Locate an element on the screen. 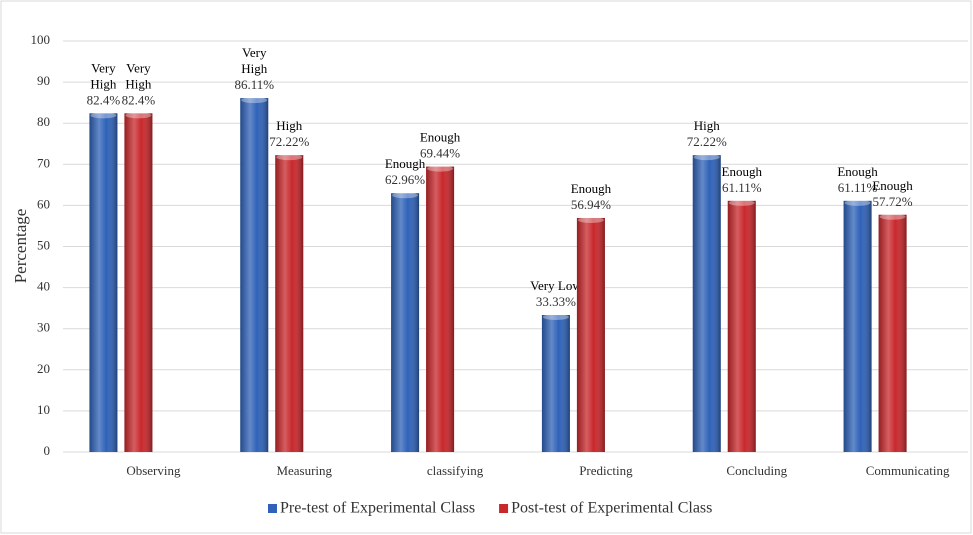 The image size is (973, 535). value-label: 57.72% is located at coordinates (893, 201).